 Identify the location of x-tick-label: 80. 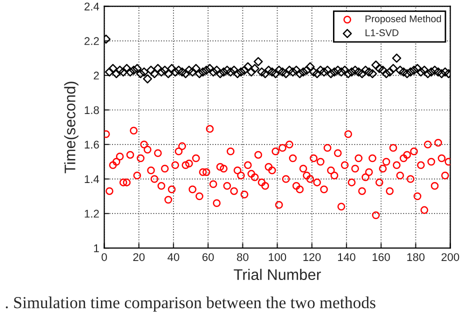
(242, 257).